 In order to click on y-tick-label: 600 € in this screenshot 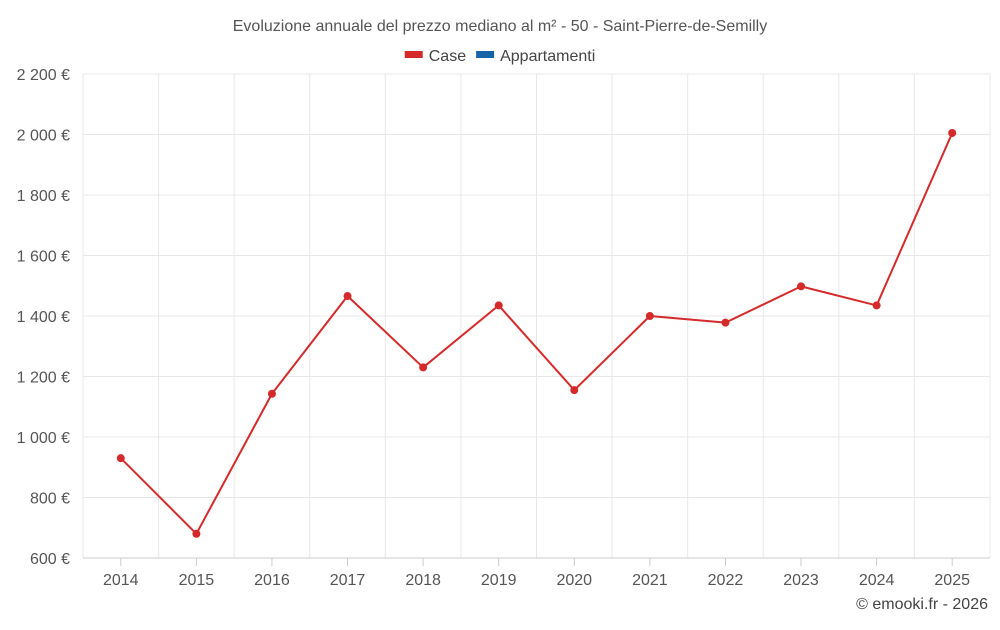, I will do `click(50, 559)`.